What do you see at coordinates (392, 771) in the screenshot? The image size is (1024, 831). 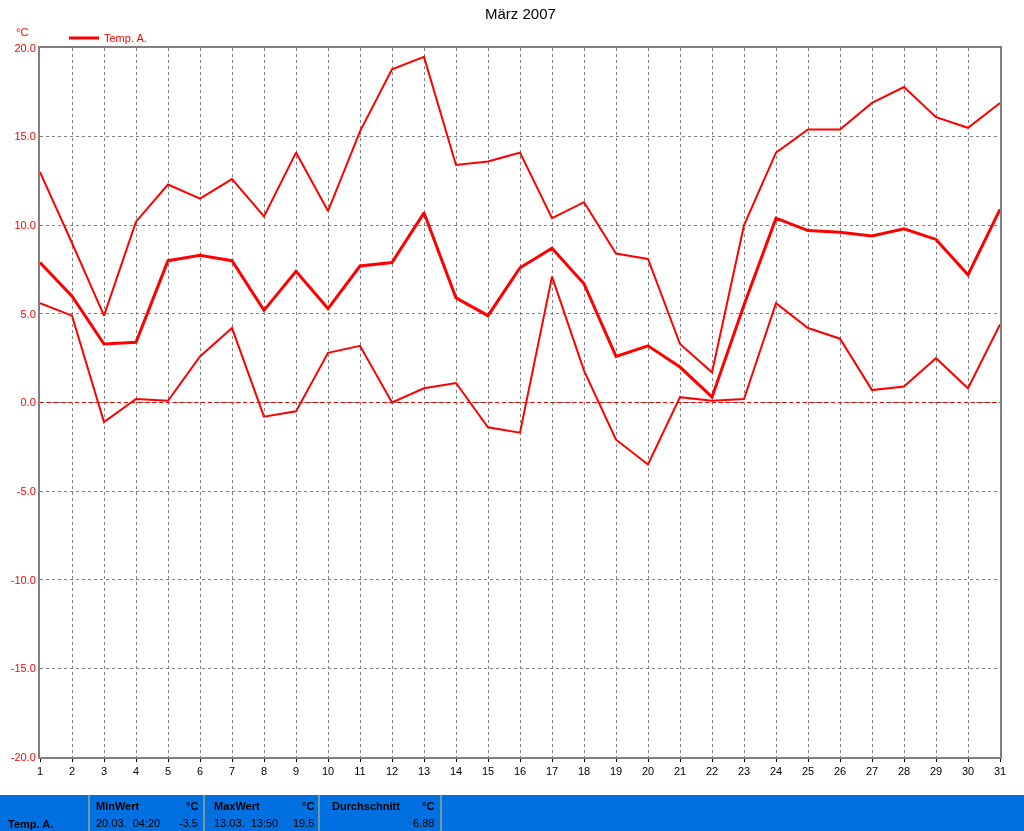 I see `x-tick-label: 12` at bounding box center [392, 771].